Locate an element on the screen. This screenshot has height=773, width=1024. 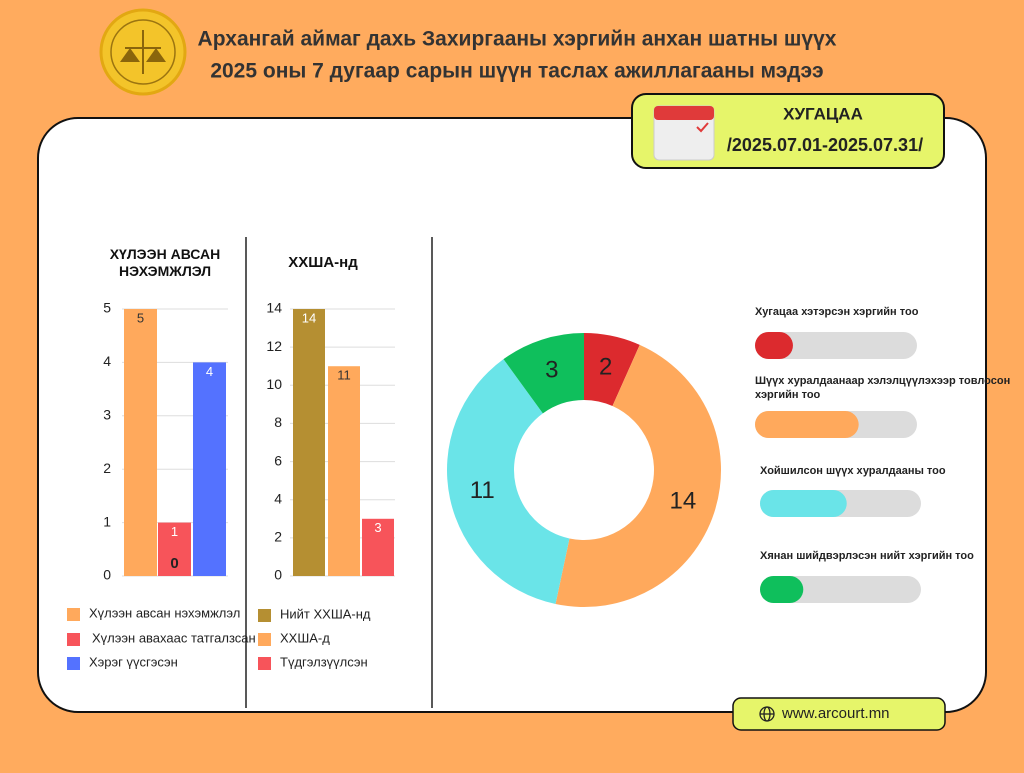
legend-label: Хойшилсон шүүх хуралдааны тоо is located at coordinates (853, 471).